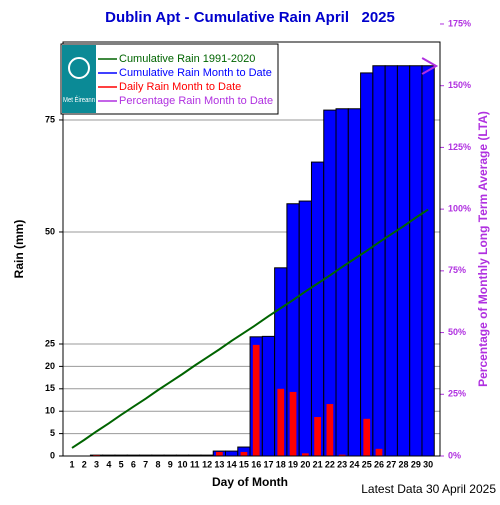 The image size is (500, 505). What do you see at coordinates (50, 388) in the screenshot?
I see `y-tick-label: 15` at bounding box center [50, 388].